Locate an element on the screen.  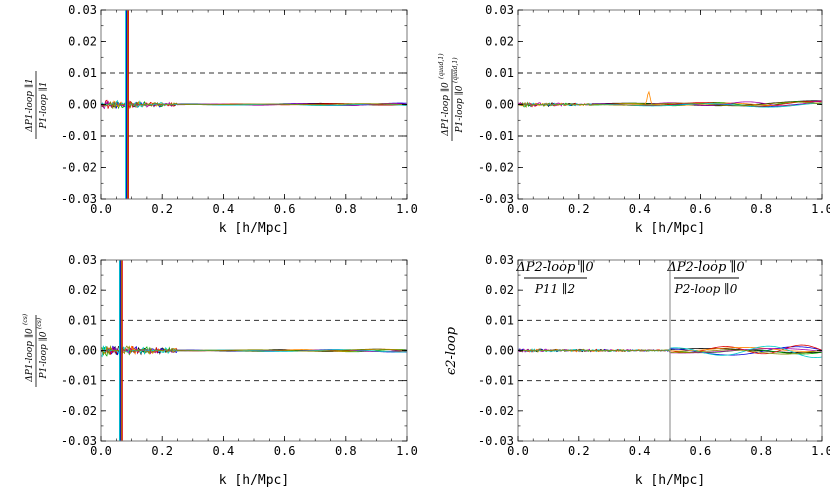
y-axis-label: ΔP1-loop ∥1 P1-loop ∥1 is located at coordinates (36, 105).